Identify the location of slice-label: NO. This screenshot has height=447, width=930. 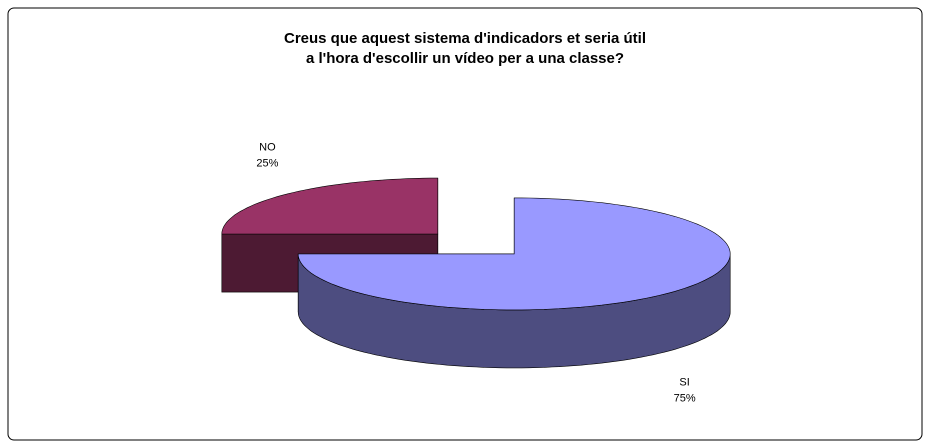
(267, 148).